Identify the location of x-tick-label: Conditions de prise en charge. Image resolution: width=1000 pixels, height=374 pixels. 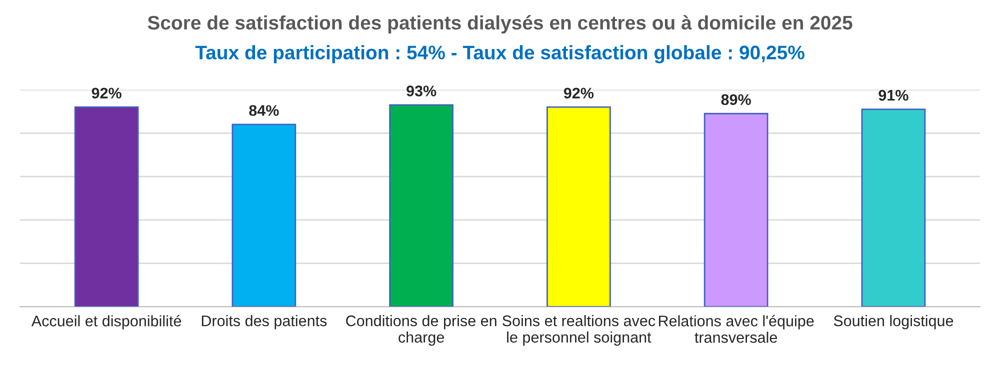
(421, 330).